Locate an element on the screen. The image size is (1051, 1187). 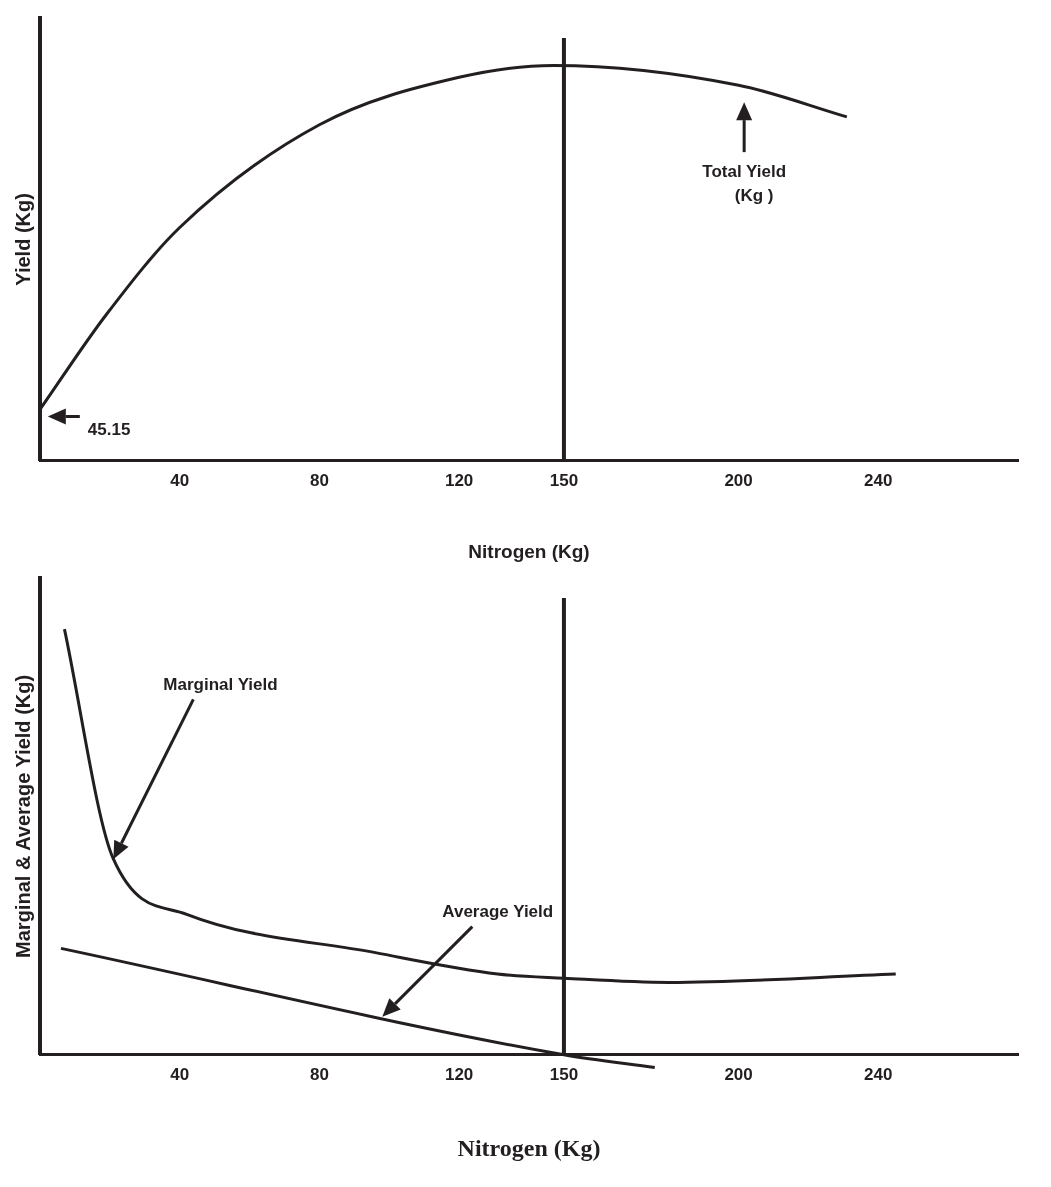
annotation: Total Yield (Kg ) is located at coordinates (744, 183).